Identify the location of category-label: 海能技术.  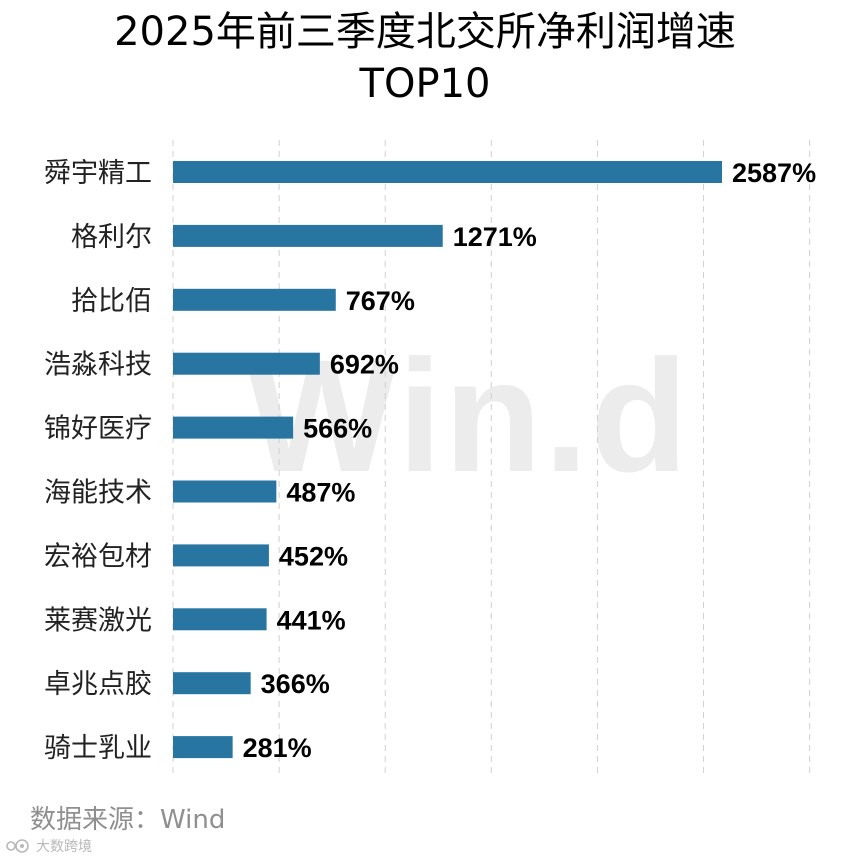
(98, 493).